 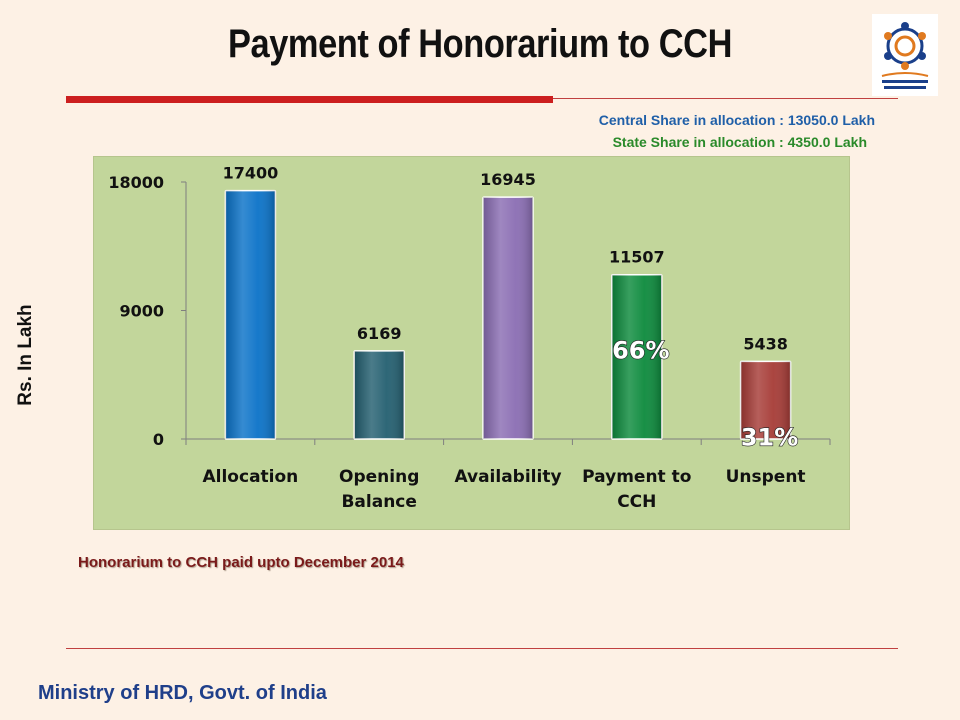 What do you see at coordinates (507, 477) in the screenshot?
I see `x-category-label: Availability` at bounding box center [507, 477].